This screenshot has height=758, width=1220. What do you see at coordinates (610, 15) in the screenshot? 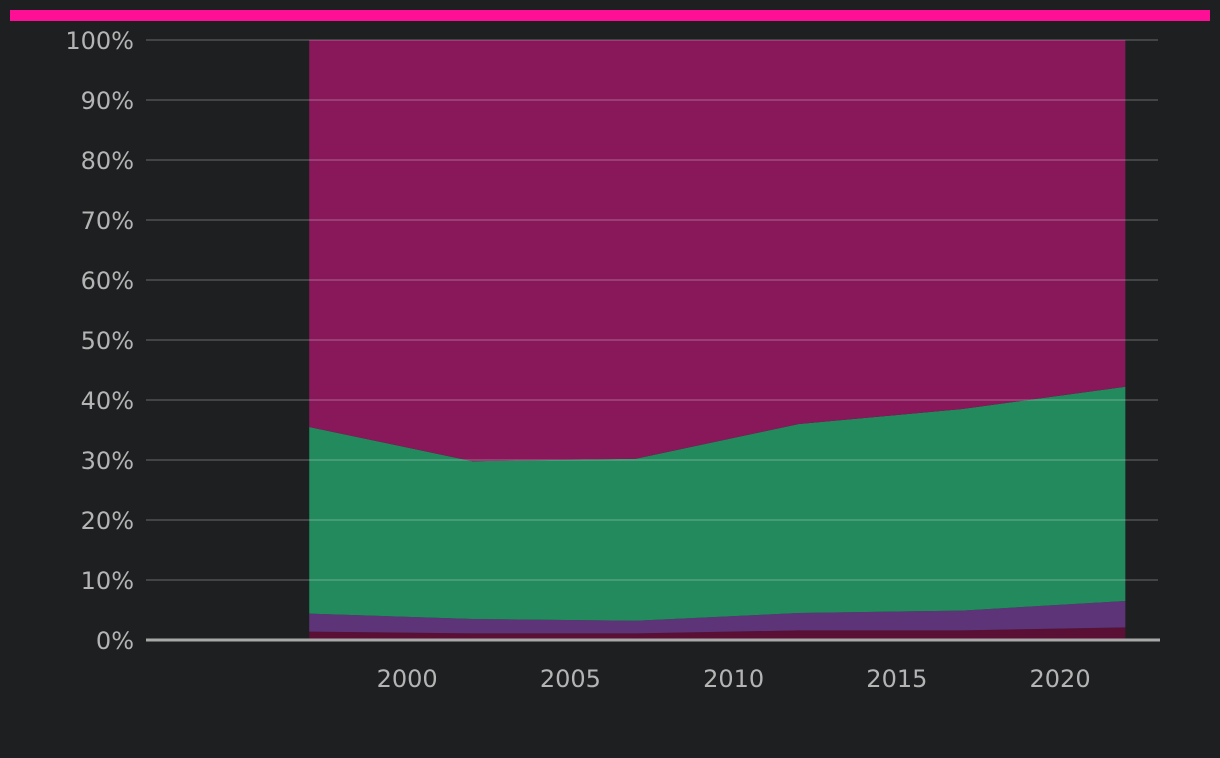
I see `top-accent-bar` at bounding box center [610, 15].